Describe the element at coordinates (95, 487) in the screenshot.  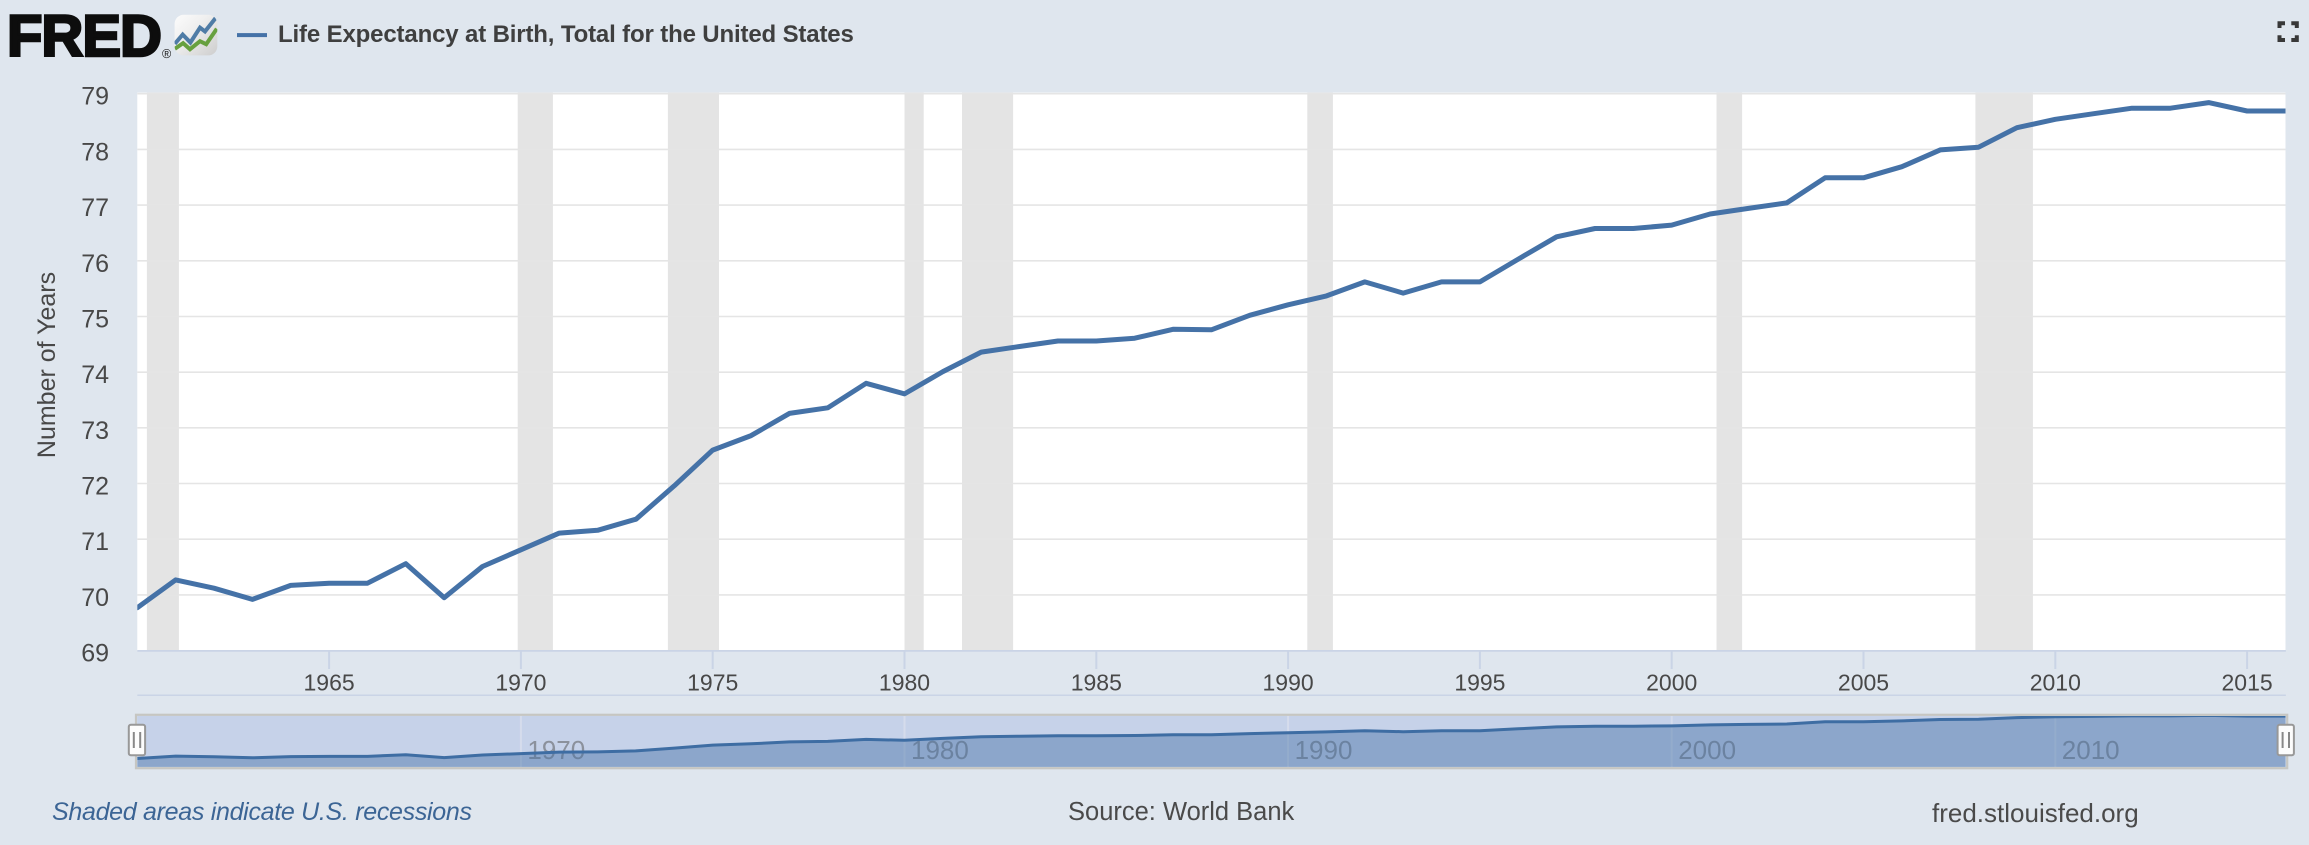
I see `svg-text: 72` at that location.